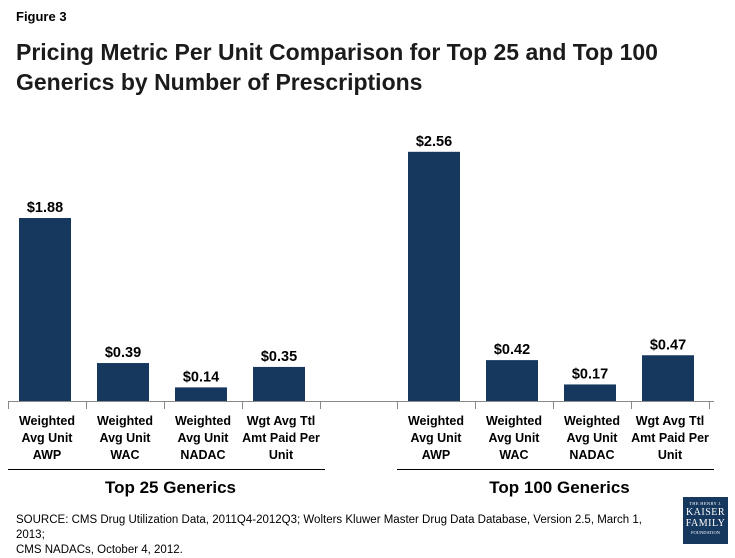 This screenshot has width=735, height=558. What do you see at coordinates (123, 353) in the screenshot?
I see `data-label: $0.39` at bounding box center [123, 353].